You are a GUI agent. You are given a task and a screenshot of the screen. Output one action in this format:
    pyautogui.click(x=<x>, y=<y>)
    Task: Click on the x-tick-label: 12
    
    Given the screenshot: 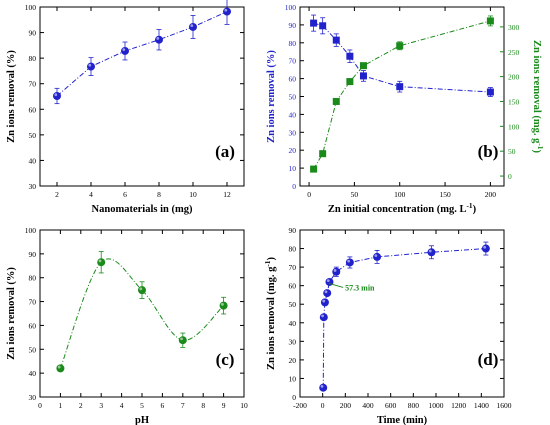 What is the action you would take?
    pyautogui.click(x=227, y=194)
    